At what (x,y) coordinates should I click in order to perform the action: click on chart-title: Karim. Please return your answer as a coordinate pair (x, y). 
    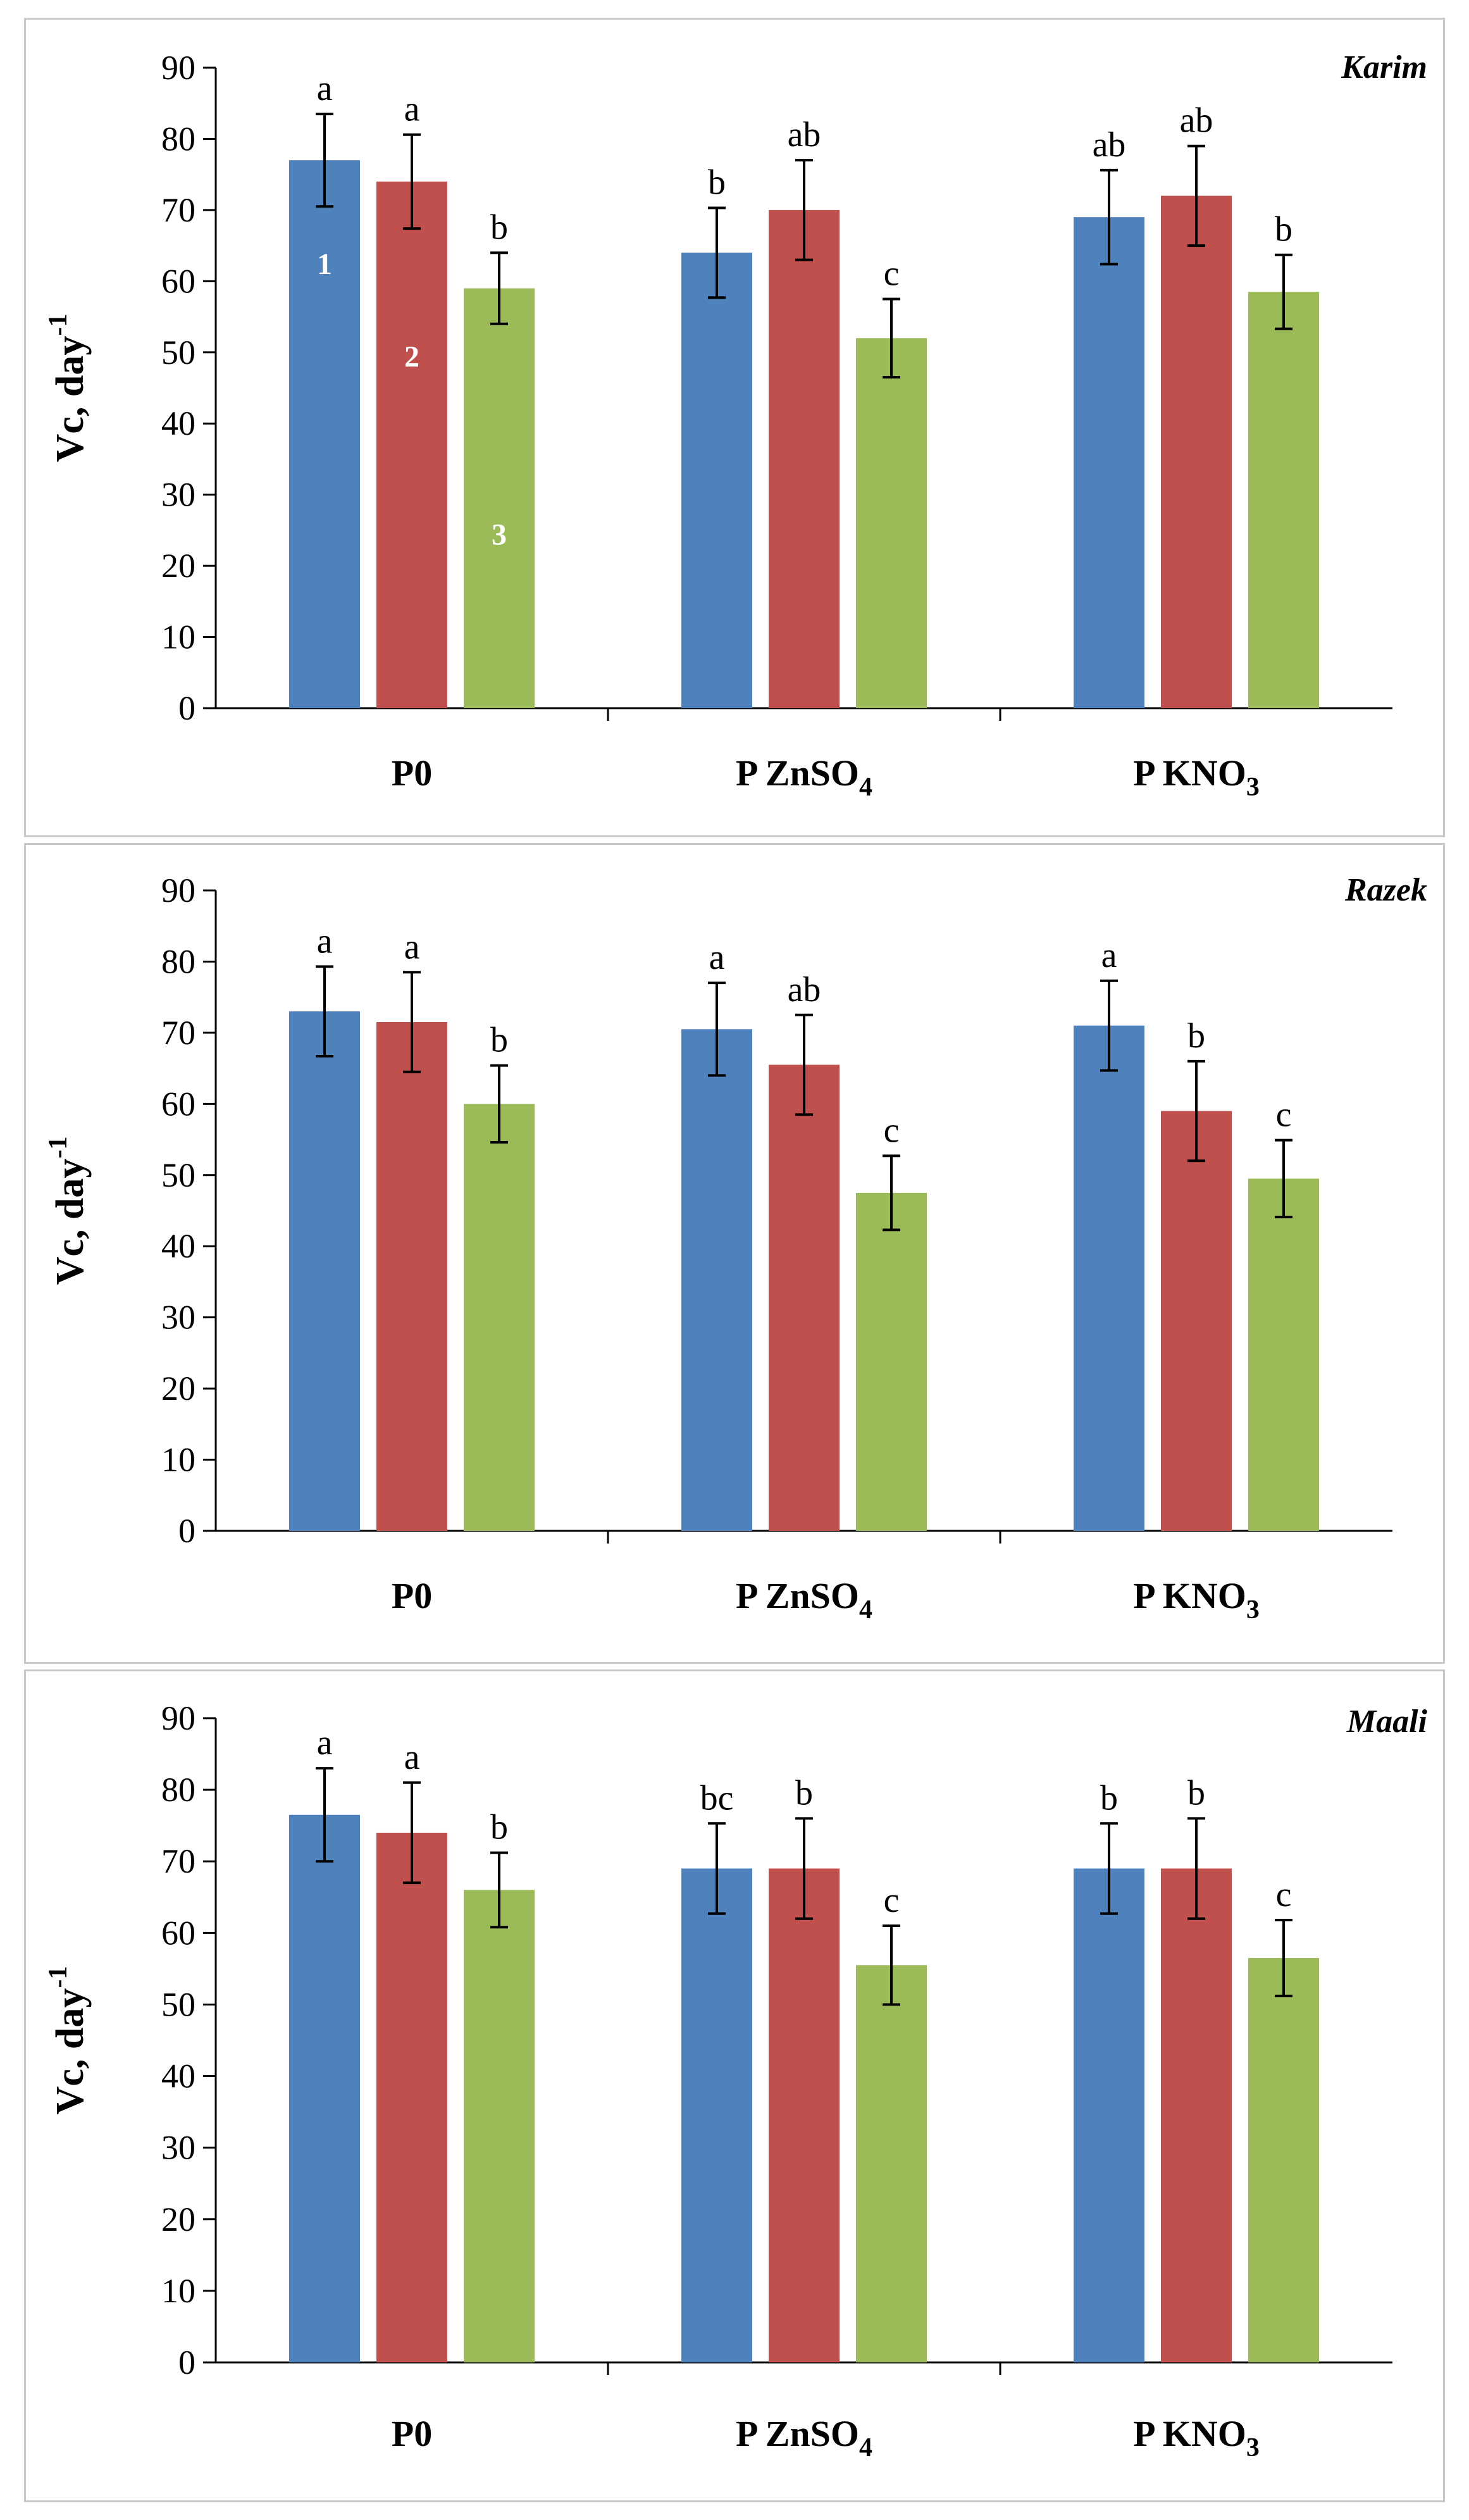
    Looking at the image, I should click on (1384, 67).